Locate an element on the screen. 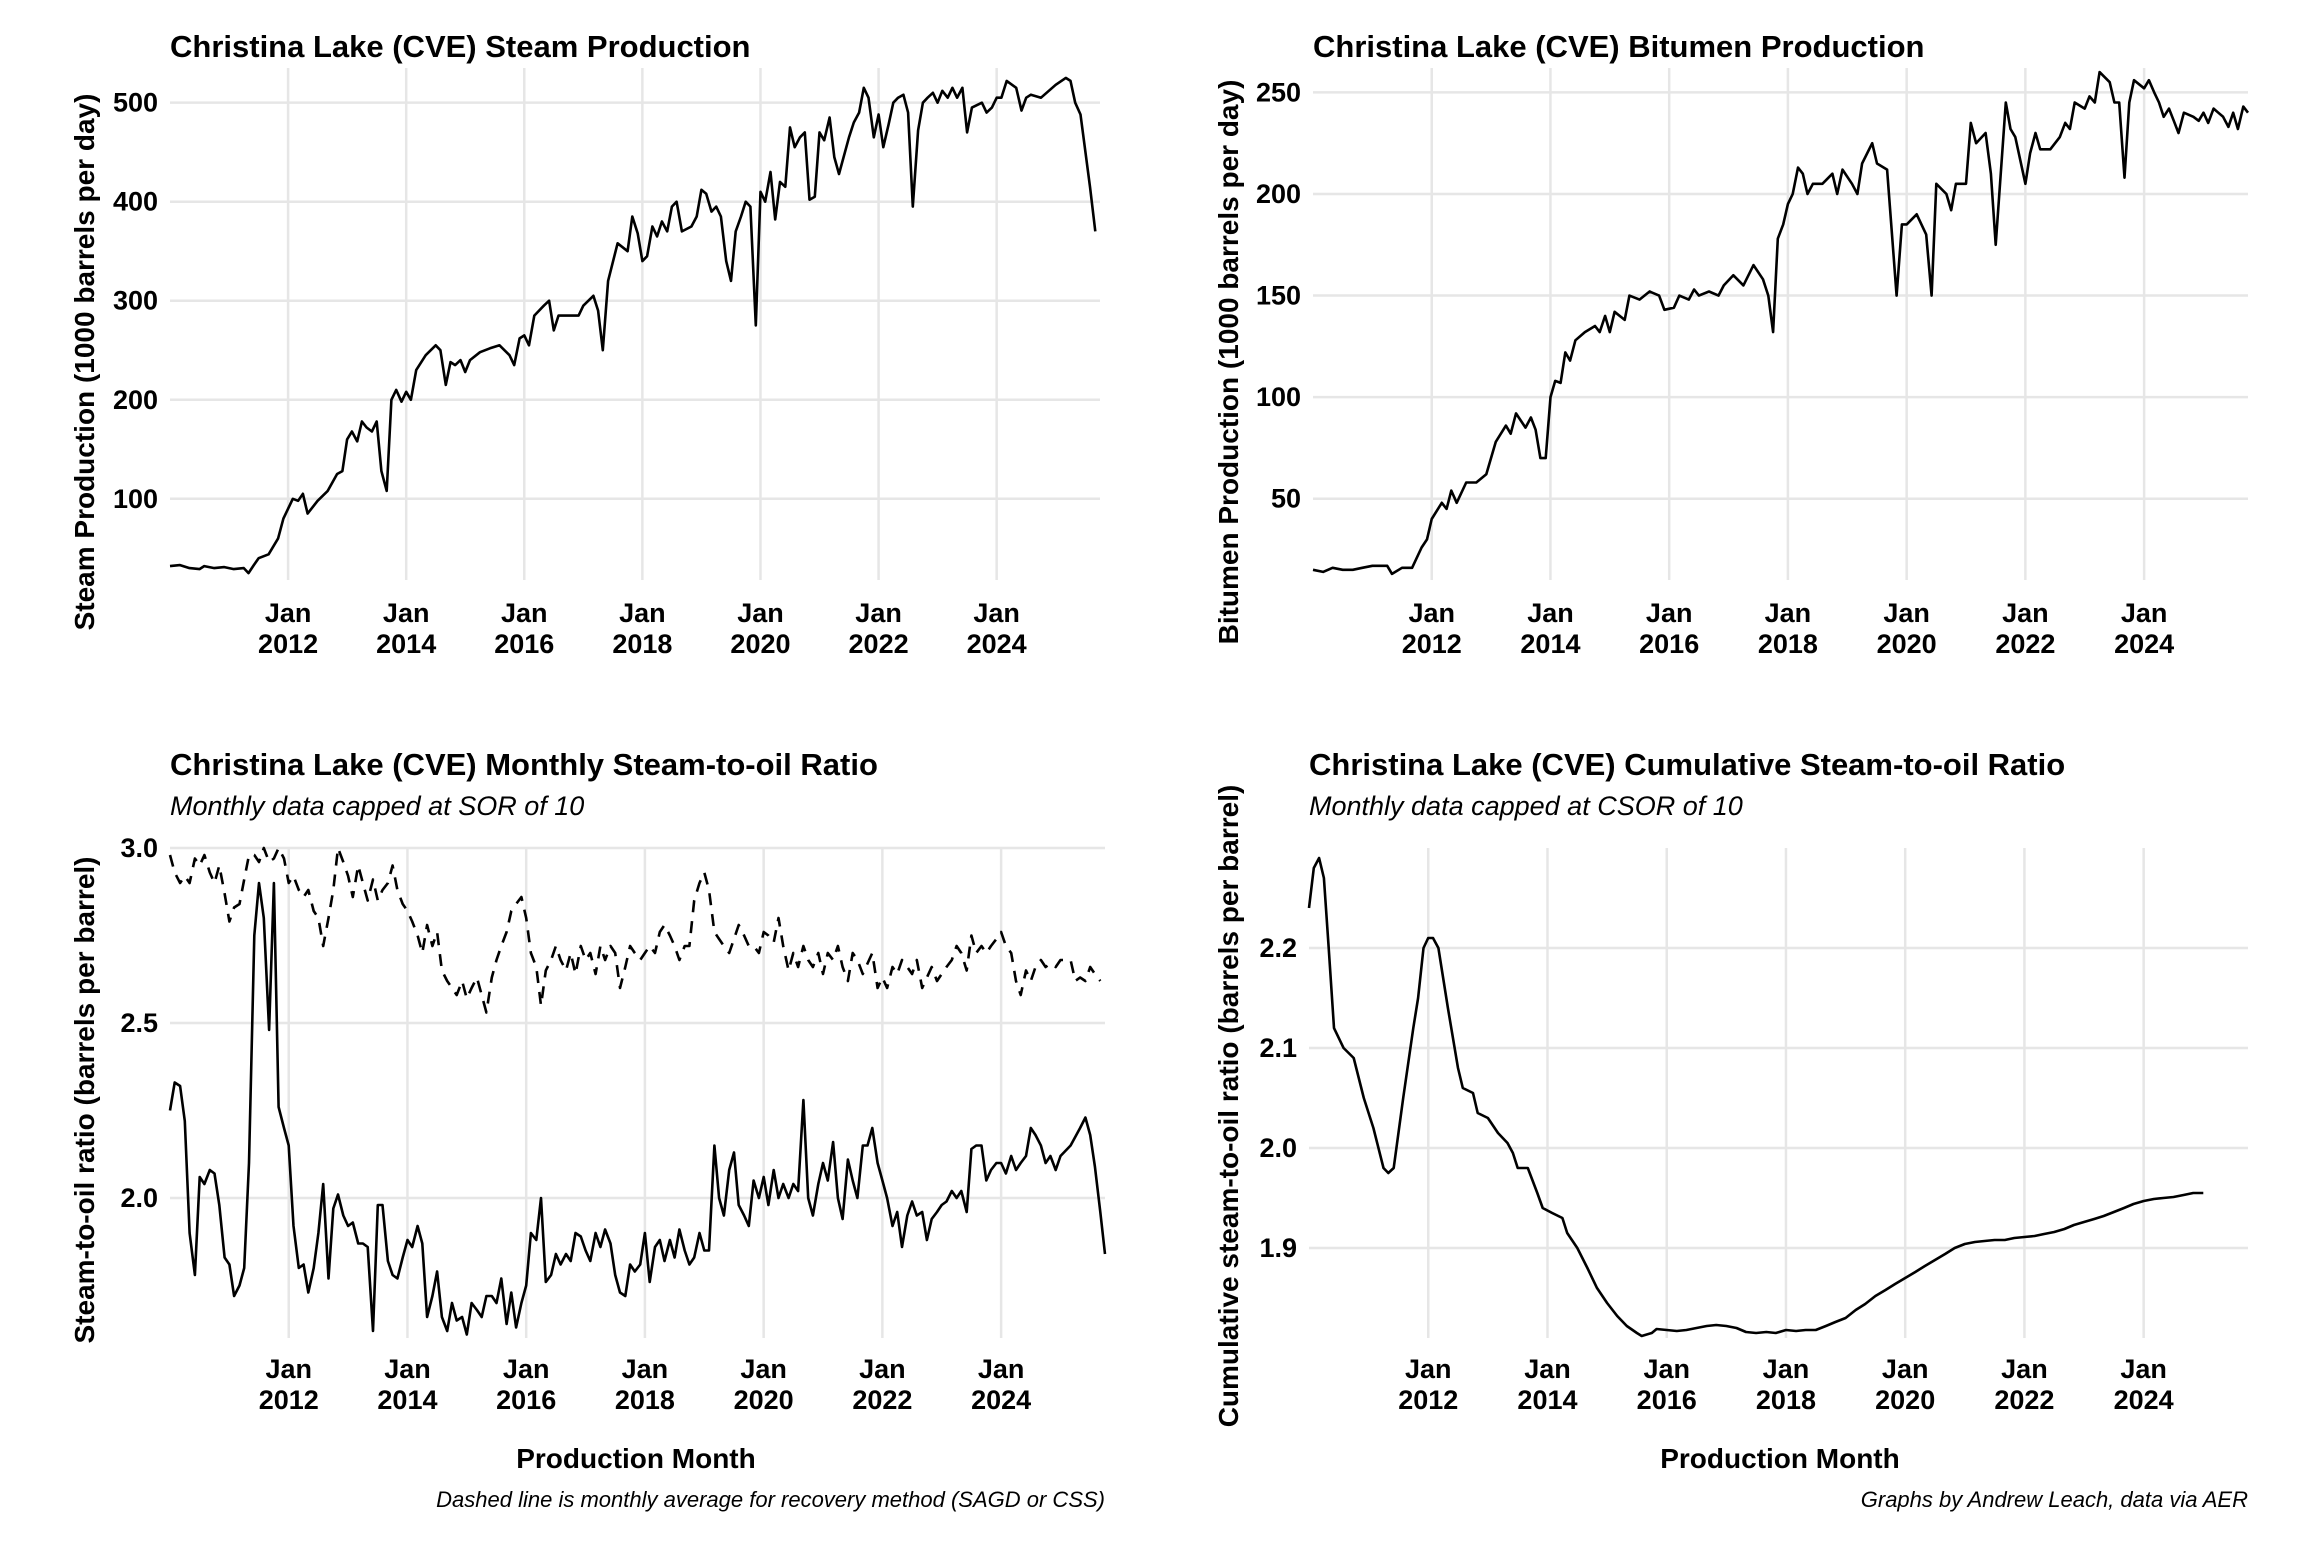  y-axis-label: Steam-to-oil ratio (barrels per barrel) is located at coordinates (84, 1099).